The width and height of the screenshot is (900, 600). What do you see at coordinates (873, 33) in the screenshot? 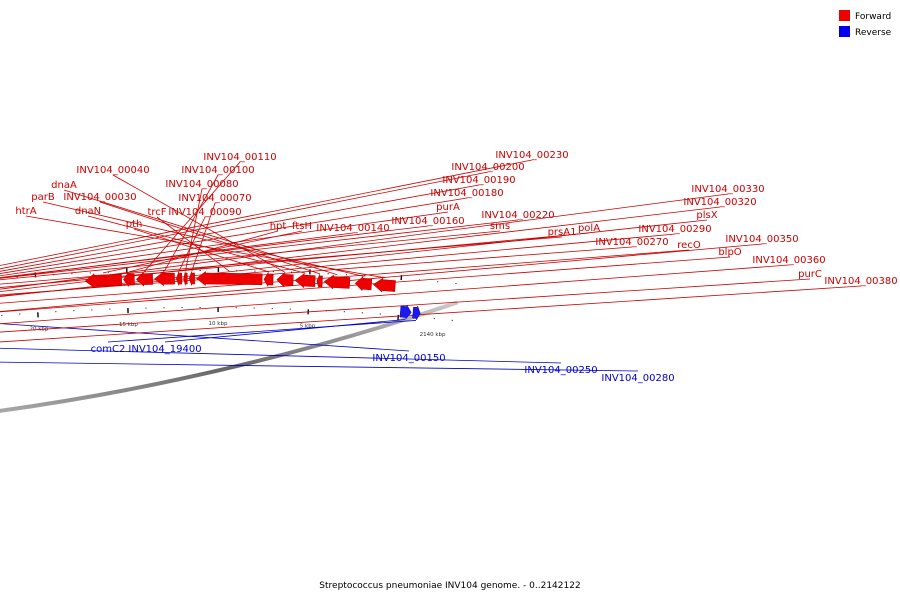
I see `legend-reverse-label: Reverse` at bounding box center [873, 33].